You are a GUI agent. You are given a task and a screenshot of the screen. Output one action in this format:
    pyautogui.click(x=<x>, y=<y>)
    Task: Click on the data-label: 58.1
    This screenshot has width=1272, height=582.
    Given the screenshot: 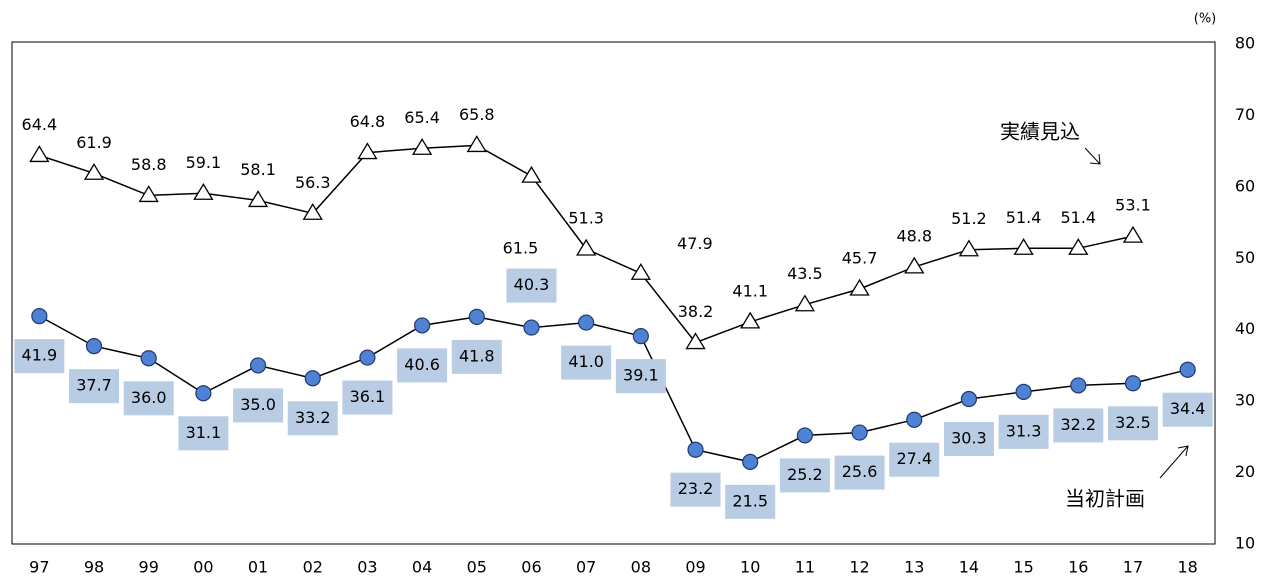 What is the action you would take?
    pyautogui.click(x=258, y=169)
    